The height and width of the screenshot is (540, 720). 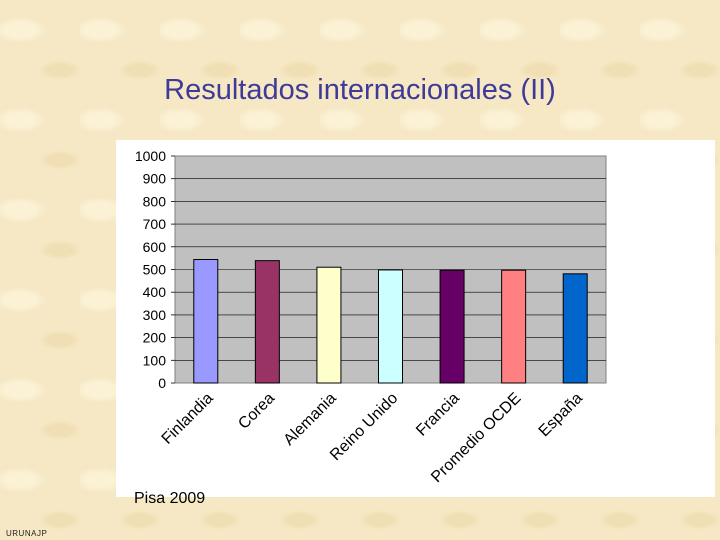 What do you see at coordinates (452, 326) in the screenshot?
I see `bar-francia` at bounding box center [452, 326].